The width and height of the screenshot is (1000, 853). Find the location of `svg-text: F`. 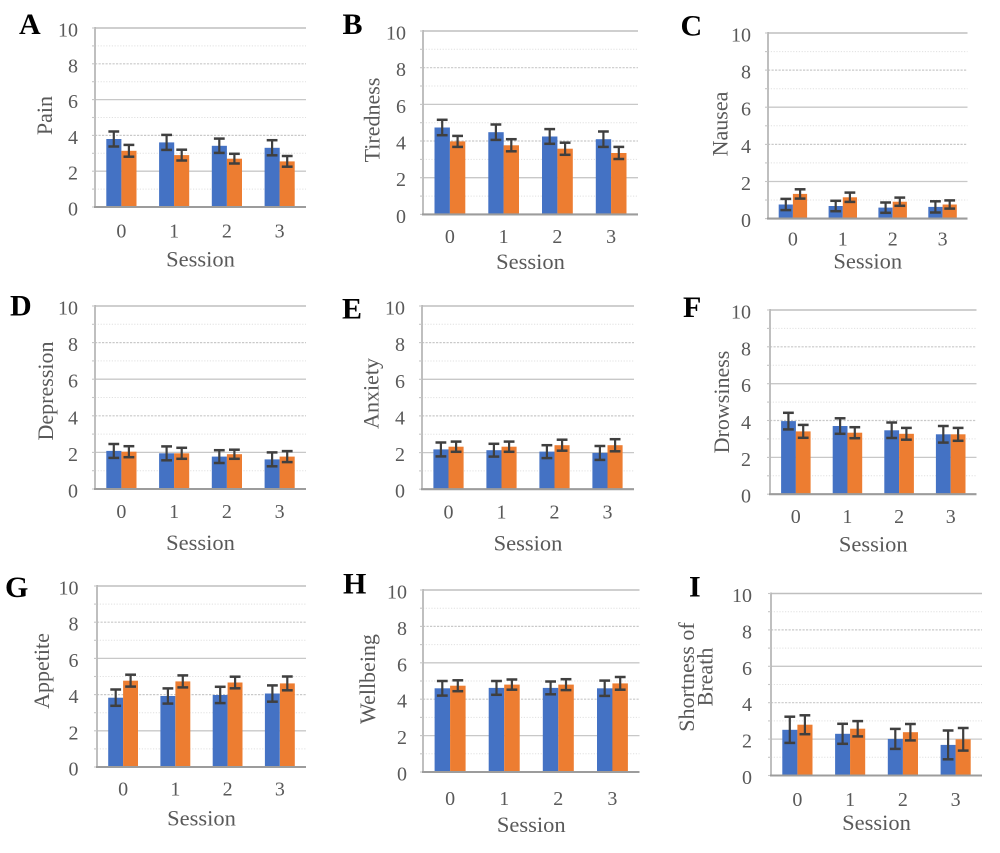

svg-text: F is located at coordinates (692, 307).